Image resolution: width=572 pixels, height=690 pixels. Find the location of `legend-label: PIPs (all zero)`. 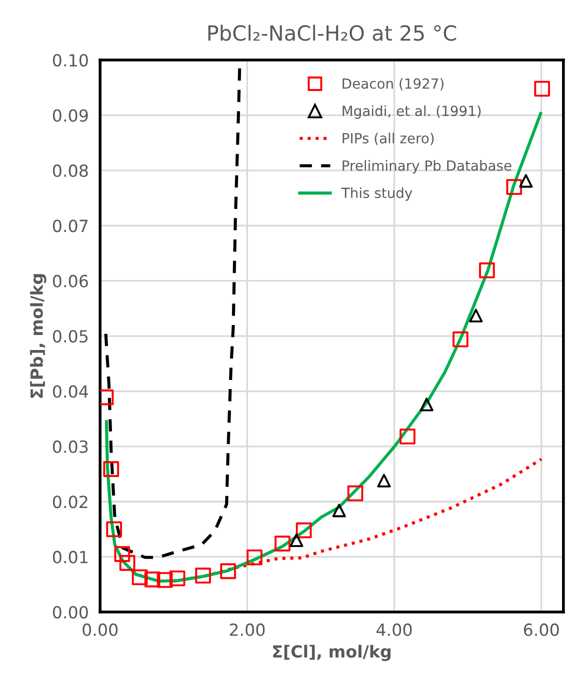

legend-label: PIPs (all zero) is located at coordinates (388, 139).